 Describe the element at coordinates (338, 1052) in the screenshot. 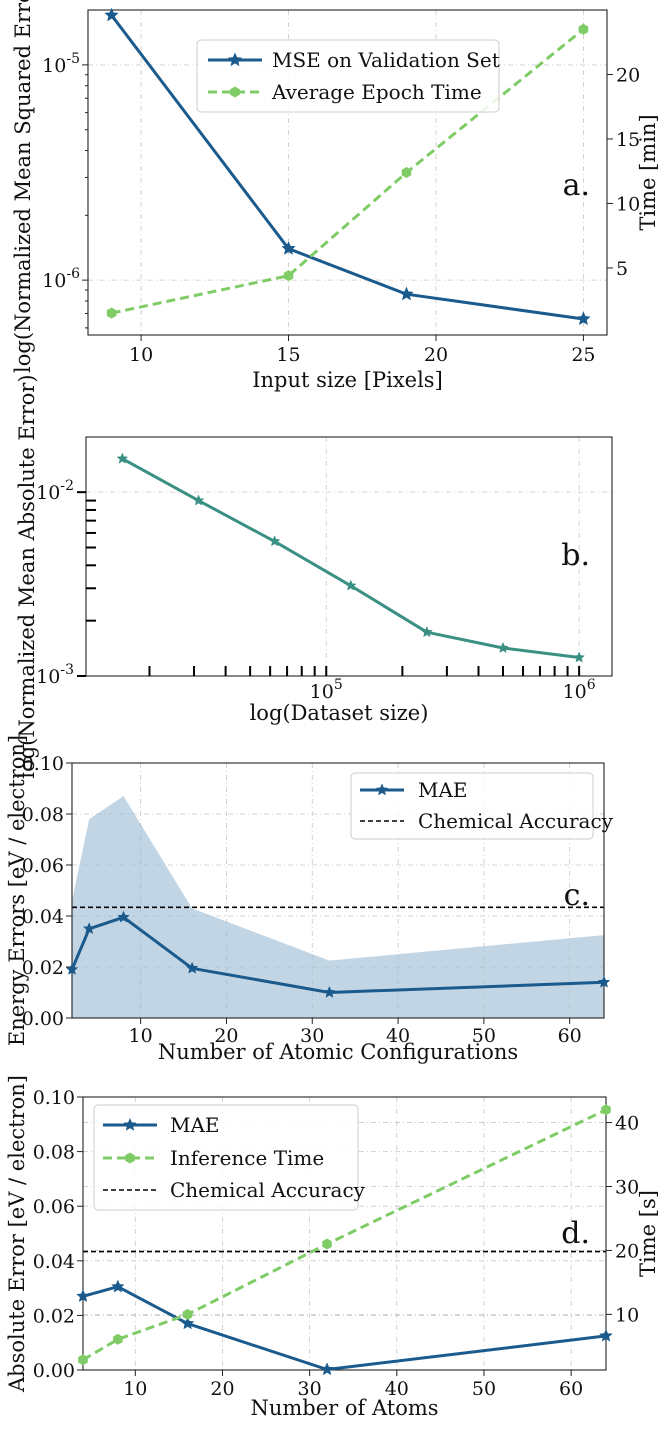

I see `x-axis-label: Number of Atomic Configurations` at that location.